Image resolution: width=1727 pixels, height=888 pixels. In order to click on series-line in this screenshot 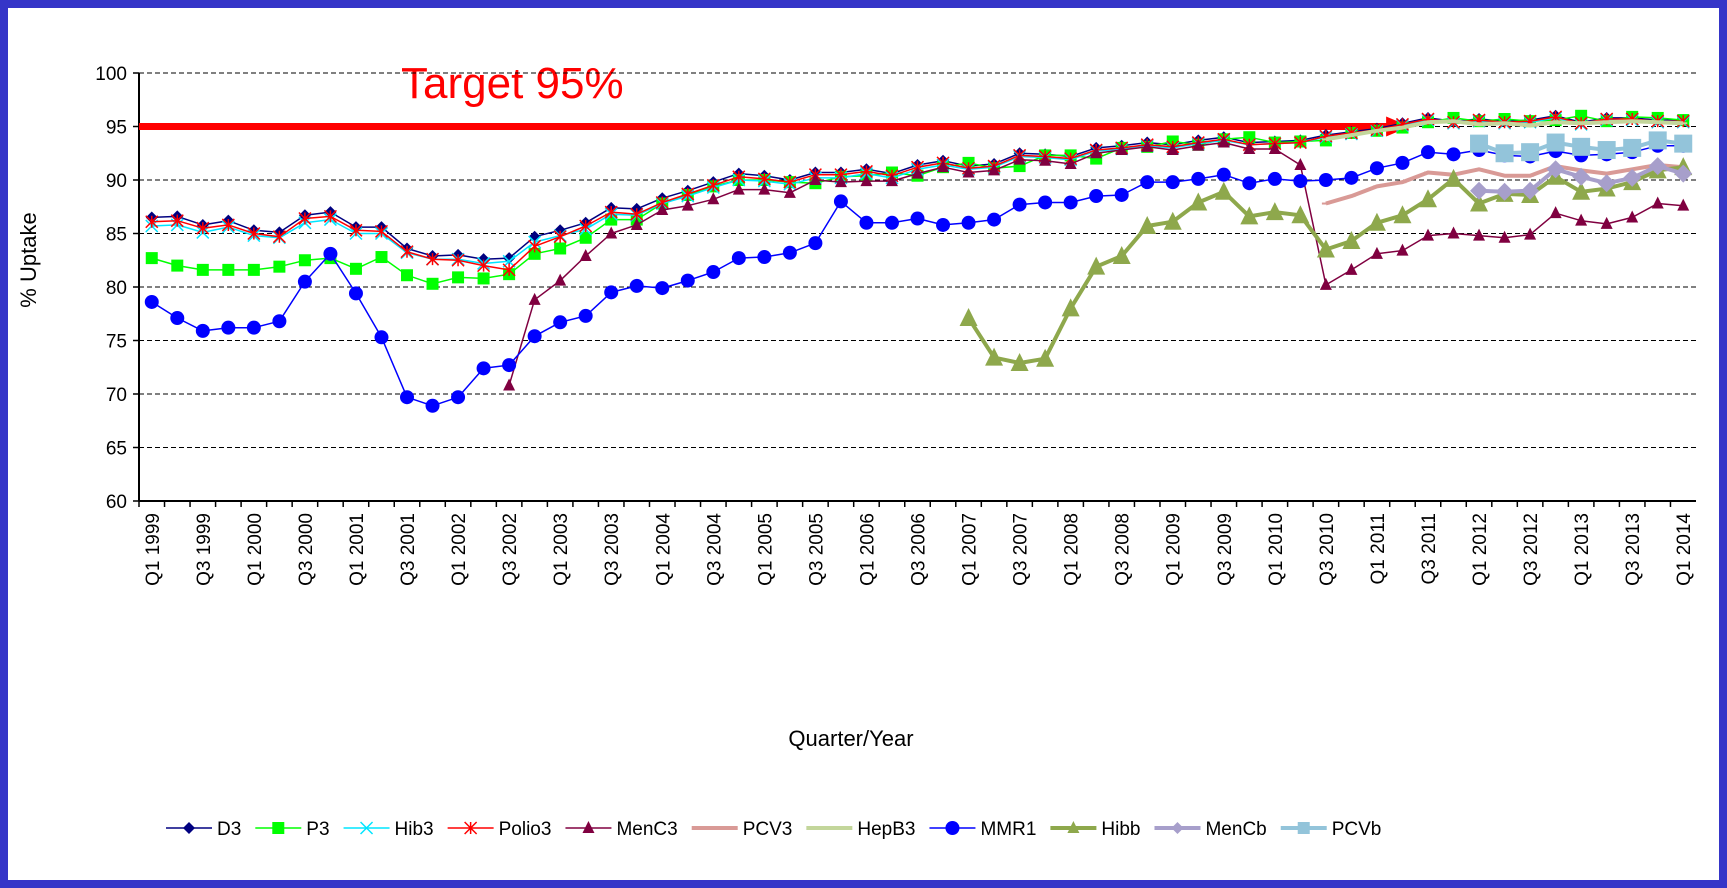, I will do `click(917, 191)`.